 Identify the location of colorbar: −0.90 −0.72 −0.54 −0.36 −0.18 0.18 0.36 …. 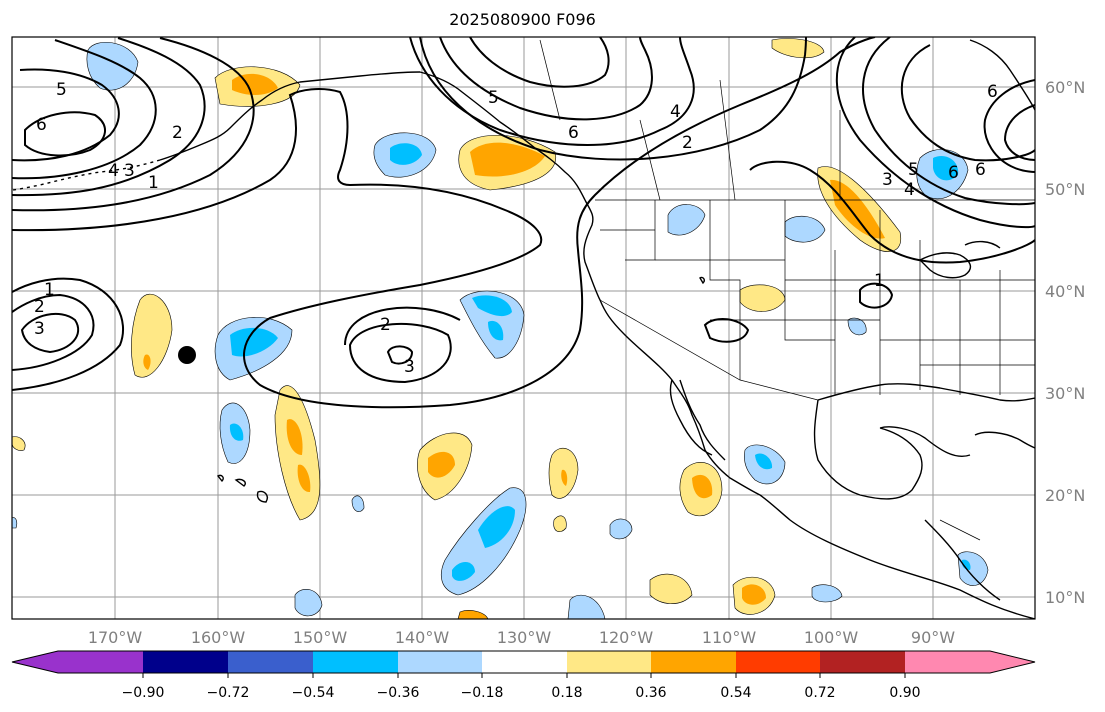
(523, 675).